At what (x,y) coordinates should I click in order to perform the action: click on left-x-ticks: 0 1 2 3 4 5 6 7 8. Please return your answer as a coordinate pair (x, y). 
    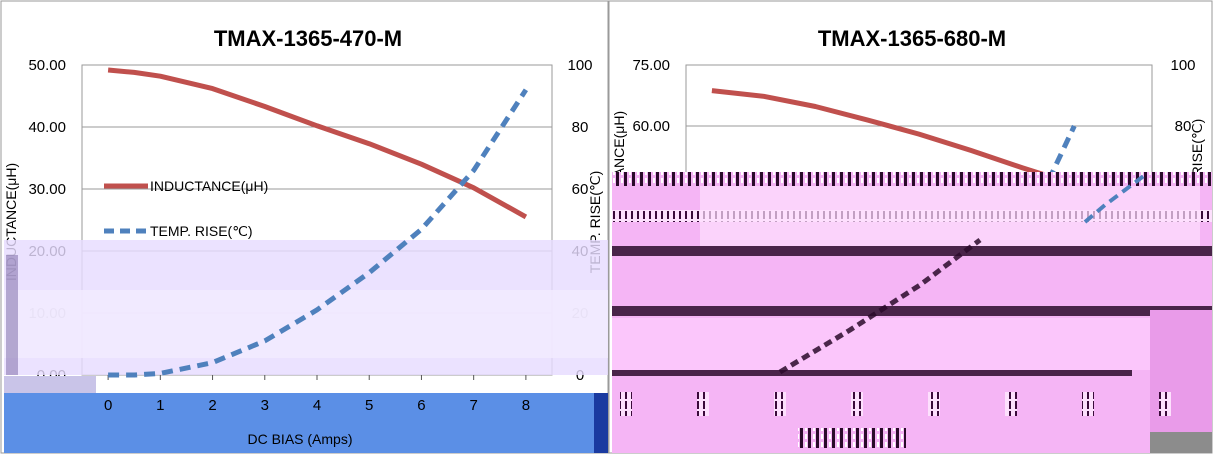
    Looking at the image, I should click on (317, 405).